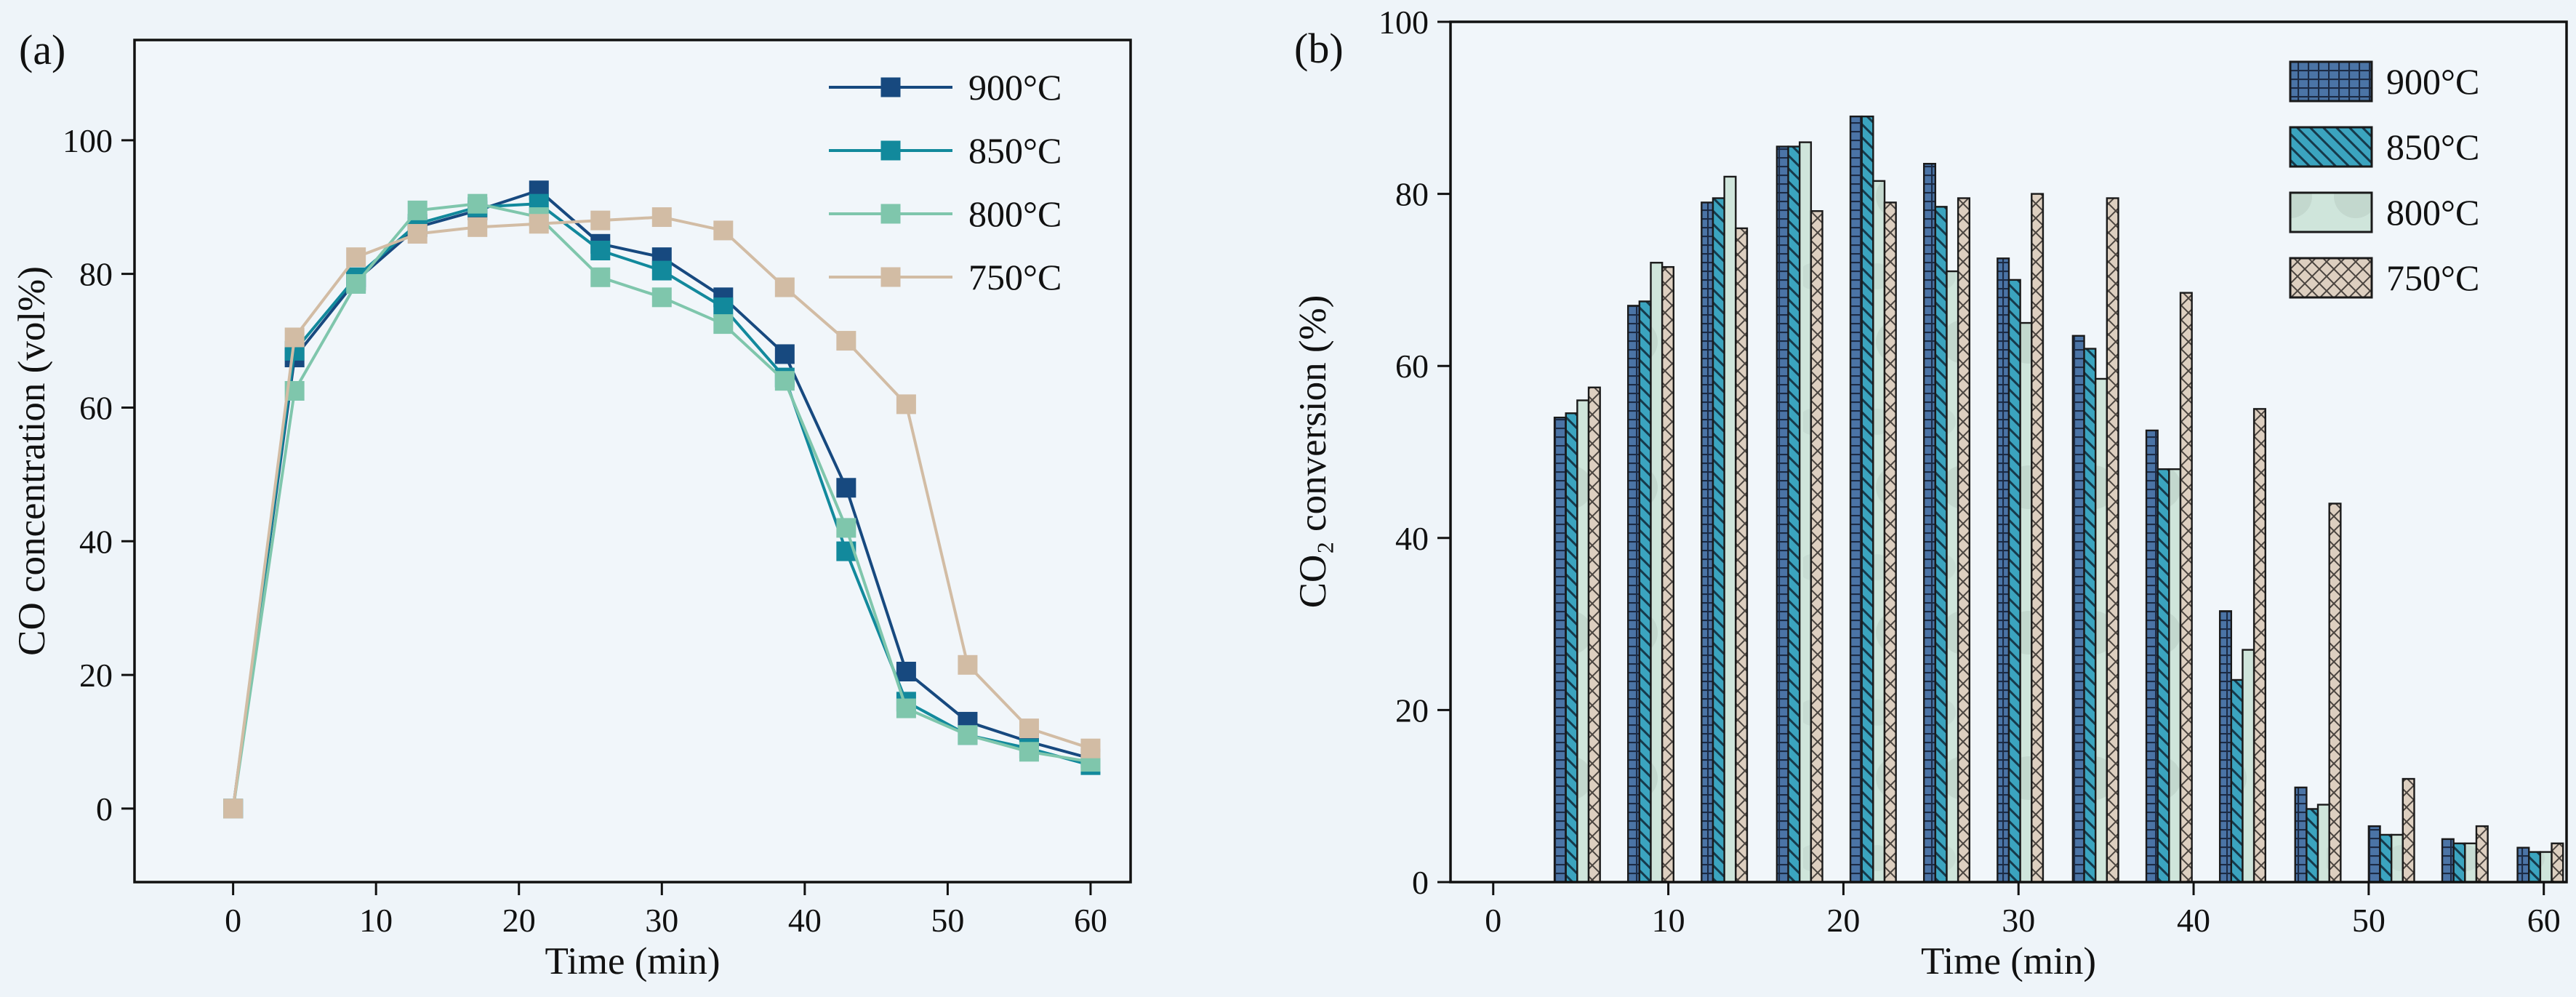 This screenshot has width=2576, height=997. I want to click on legend-item: 900°C, so click(2384, 81).